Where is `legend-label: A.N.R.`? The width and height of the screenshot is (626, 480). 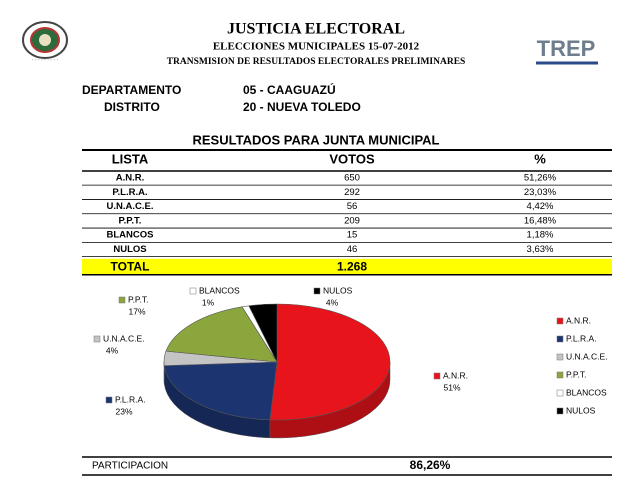
legend-label: A.N.R. is located at coordinates (578, 320).